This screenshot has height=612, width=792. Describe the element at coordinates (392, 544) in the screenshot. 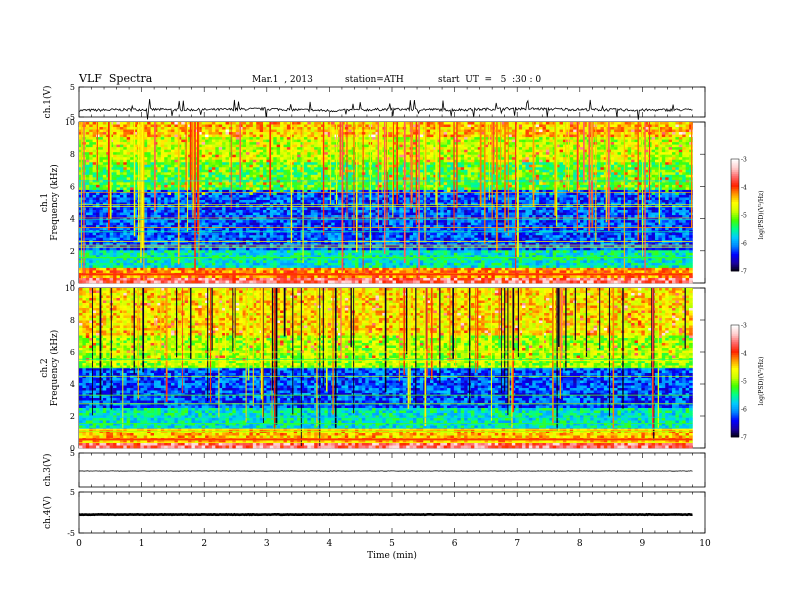

I see `x-tick-label: 5` at that location.